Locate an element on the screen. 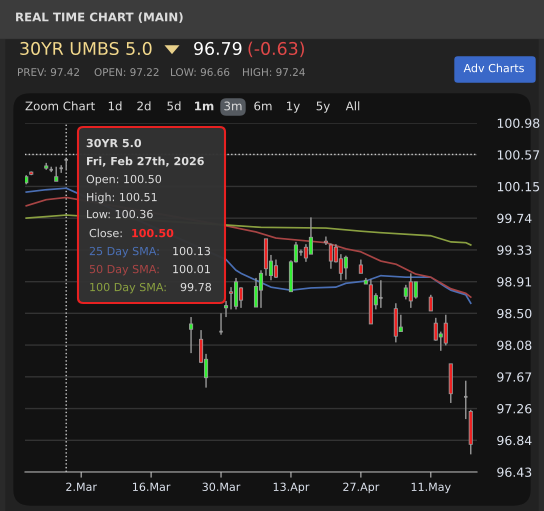 The width and height of the screenshot is (544, 511). text: 5y is located at coordinates (323, 107).